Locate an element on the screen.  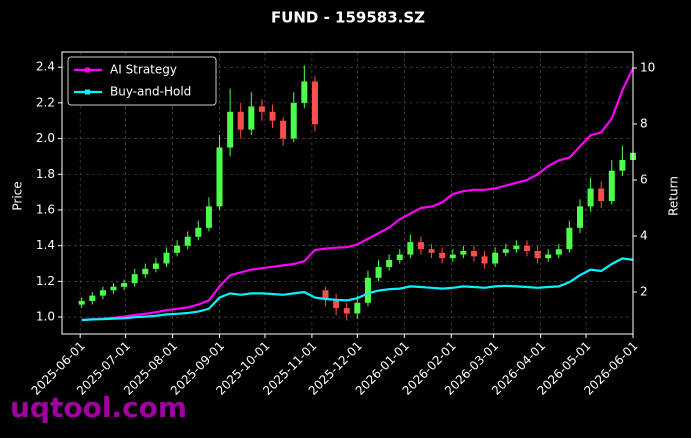
y-tick-label: 1.8 is located at coordinates (45, 174).